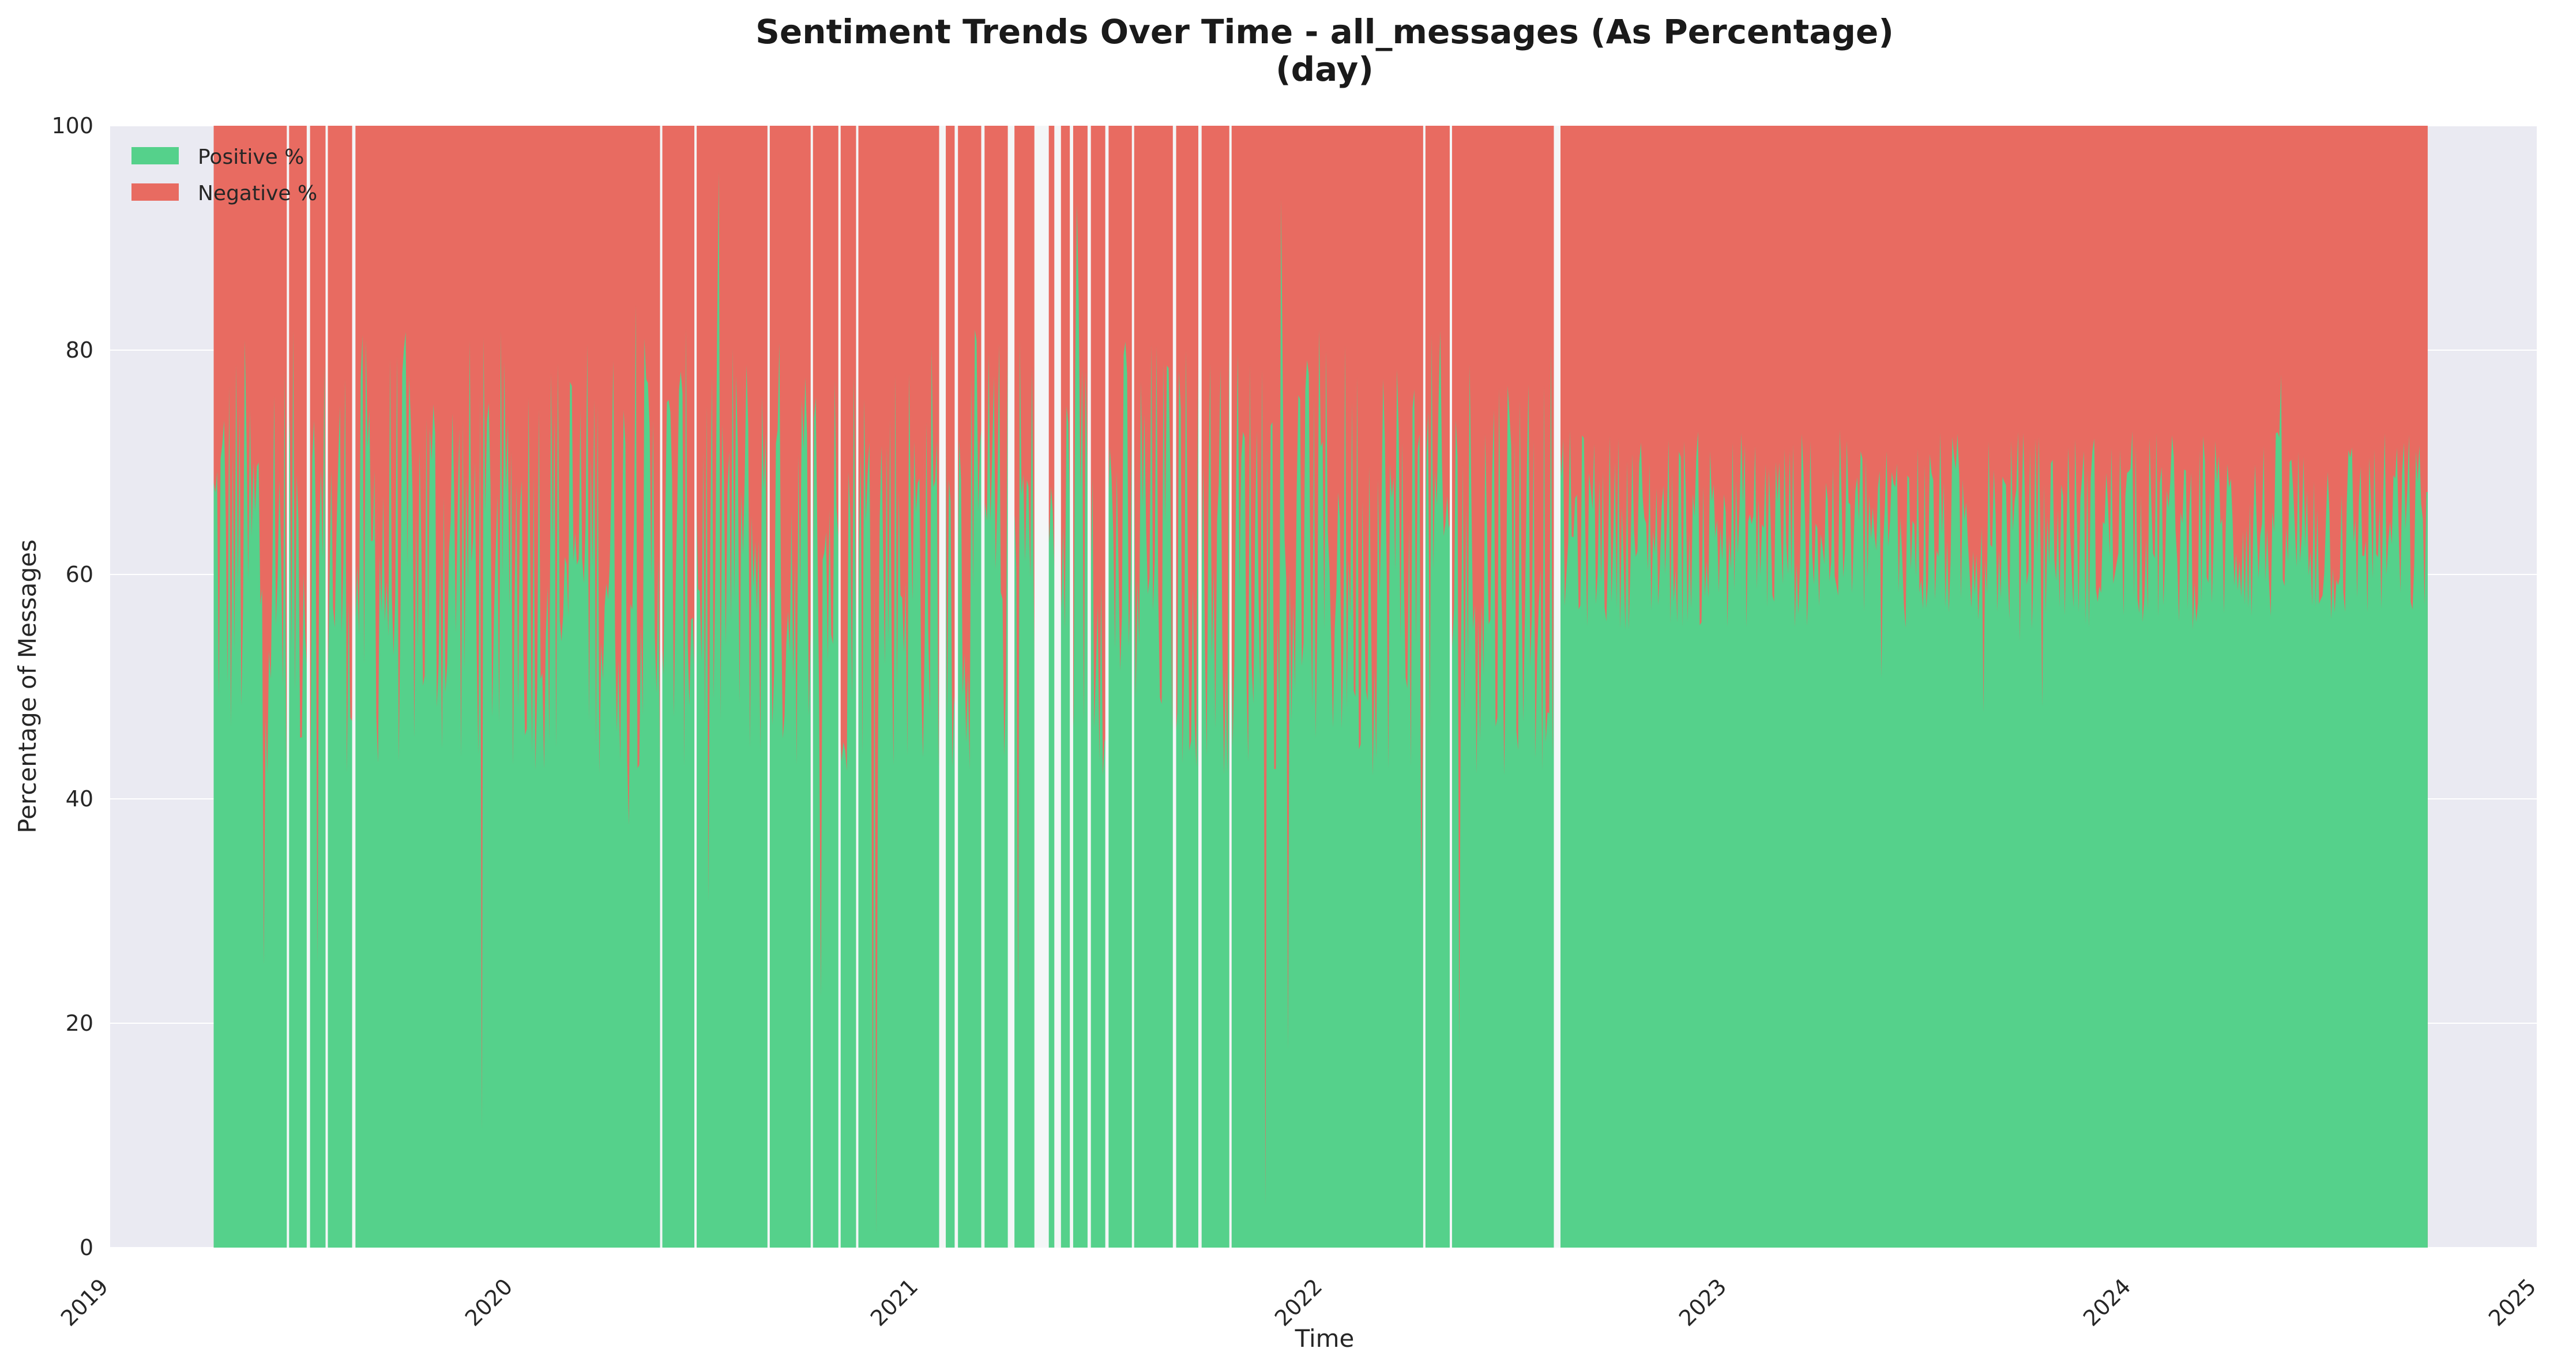 This screenshot has width=2576, height=1367. What do you see at coordinates (79, 799) in the screenshot?
I see `y-tick-label: 40` at bounding box center [79, 799].